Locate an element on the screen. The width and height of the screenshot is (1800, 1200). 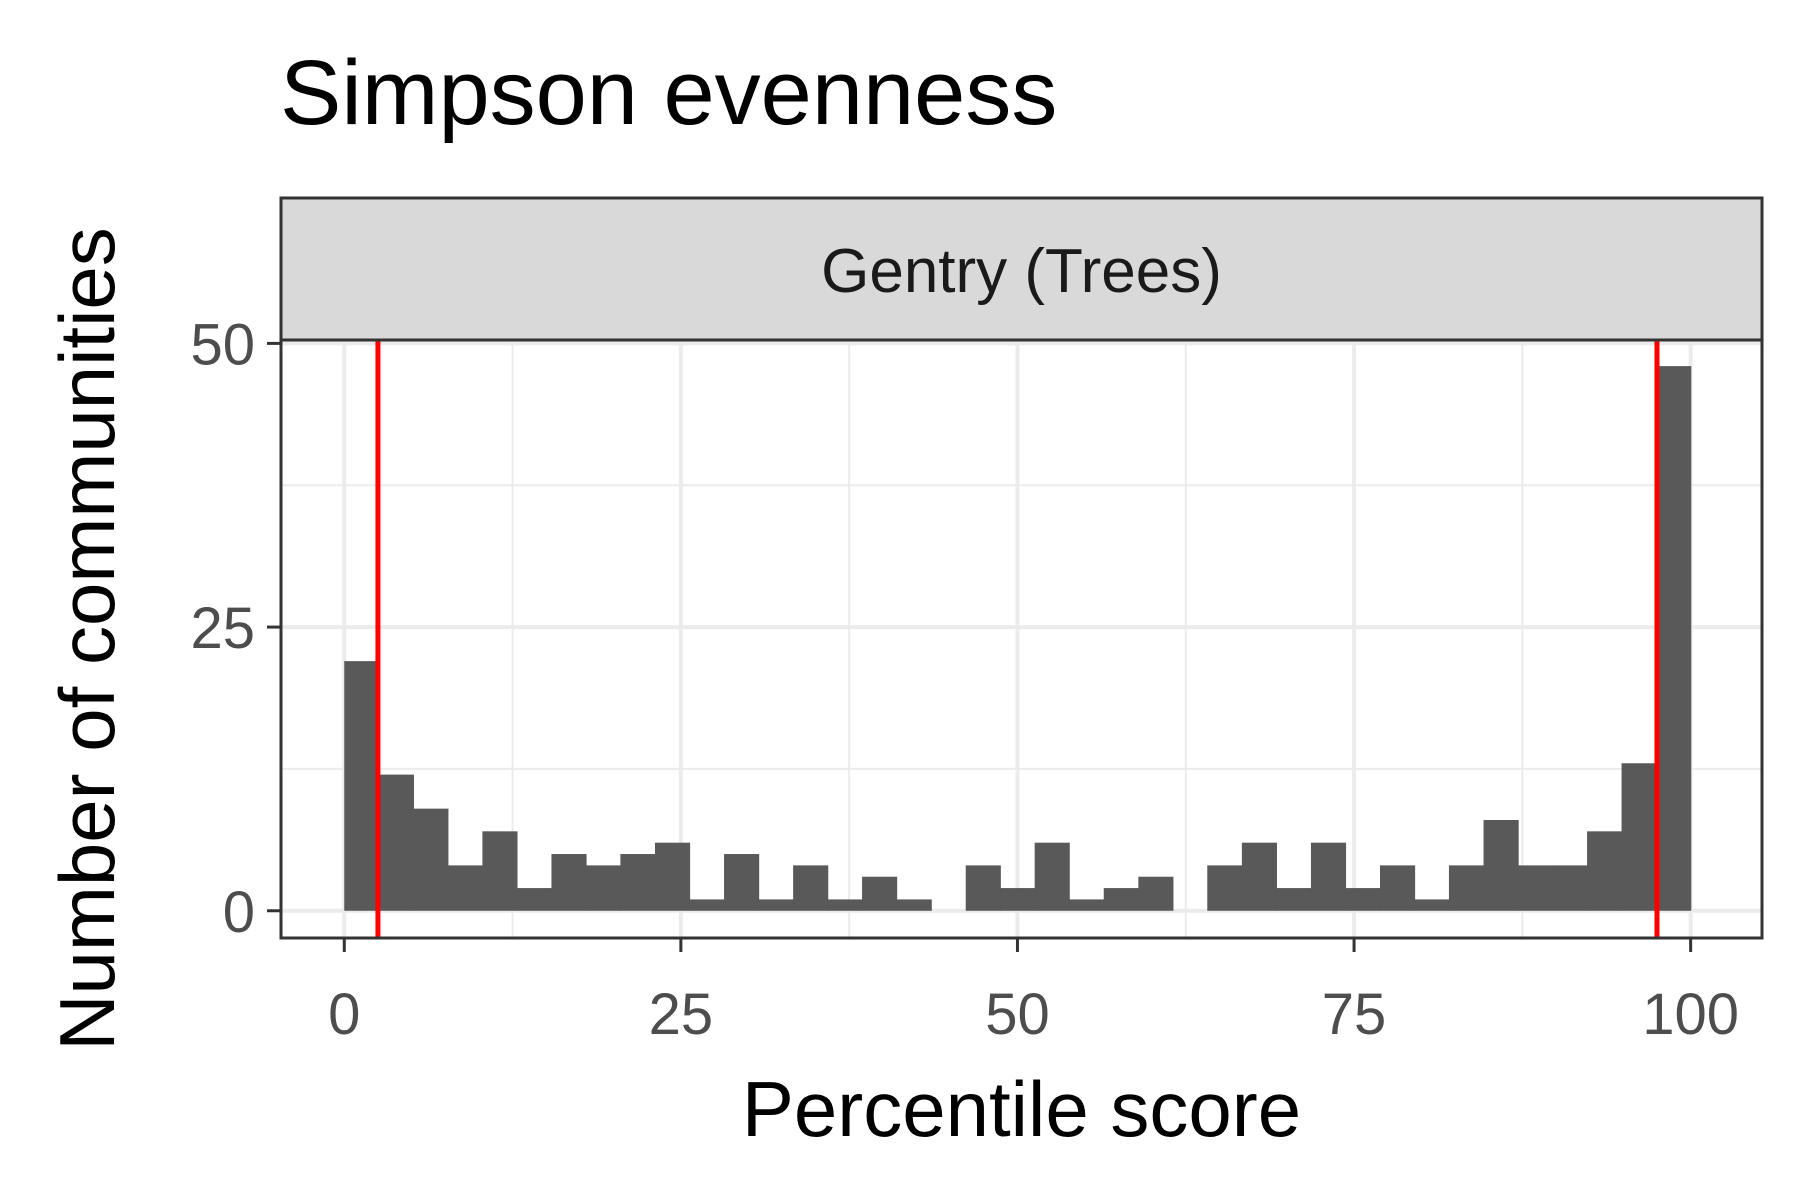
facet-strip is located at coordinates (1021, 269).